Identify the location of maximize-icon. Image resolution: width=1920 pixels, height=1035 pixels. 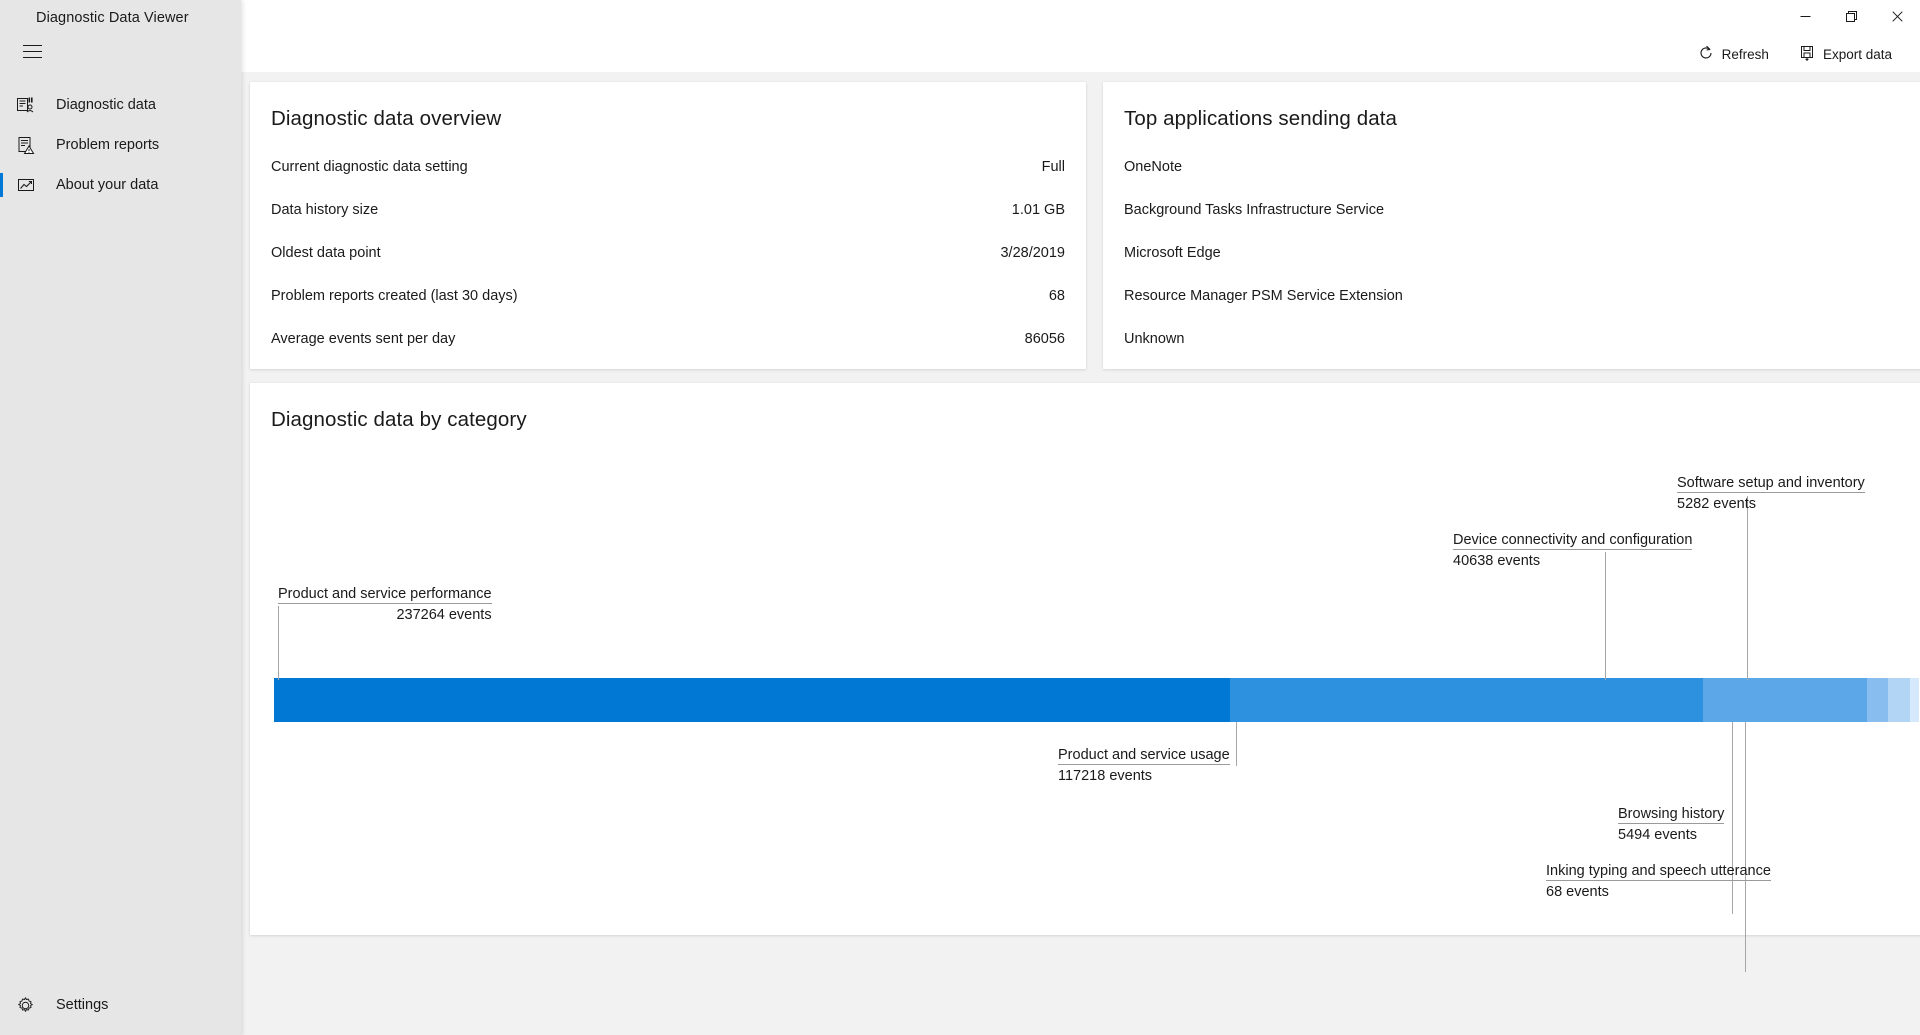
(1851, 16).